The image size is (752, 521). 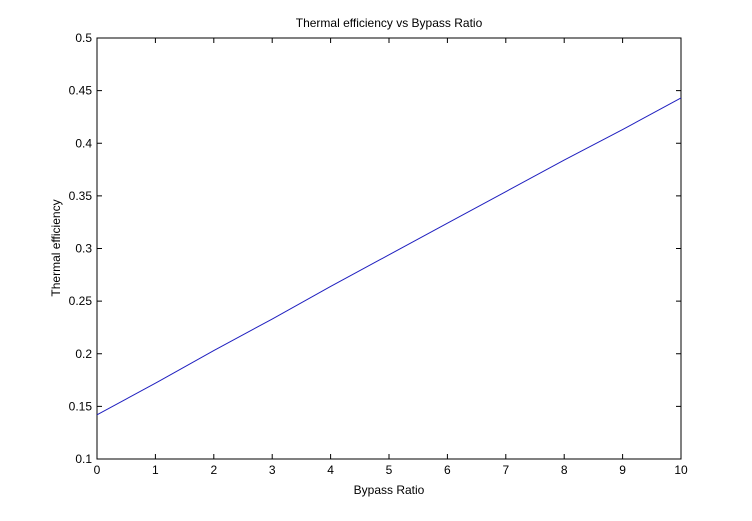 What do you see at coordinates (97, 470) in the screenshot?
I see `x-tick-label: 0` at bounding box center [97, 470].